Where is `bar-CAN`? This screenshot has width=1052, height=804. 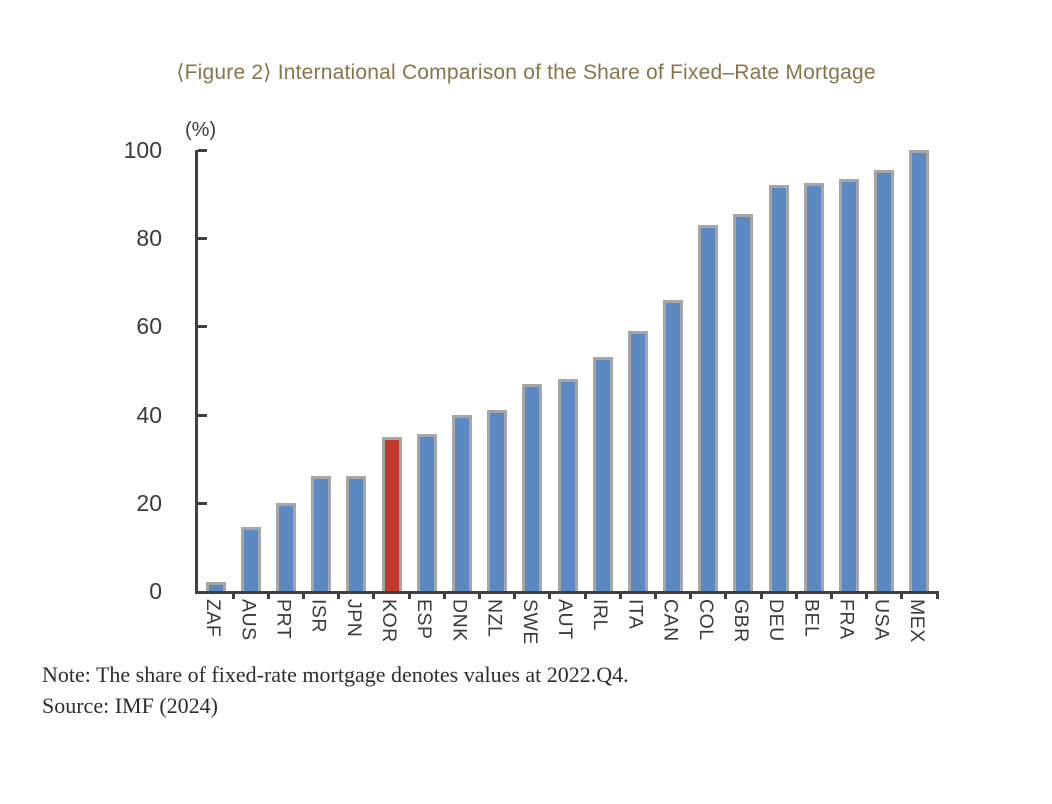
bar-CAN is located at coordinates (673, 445).